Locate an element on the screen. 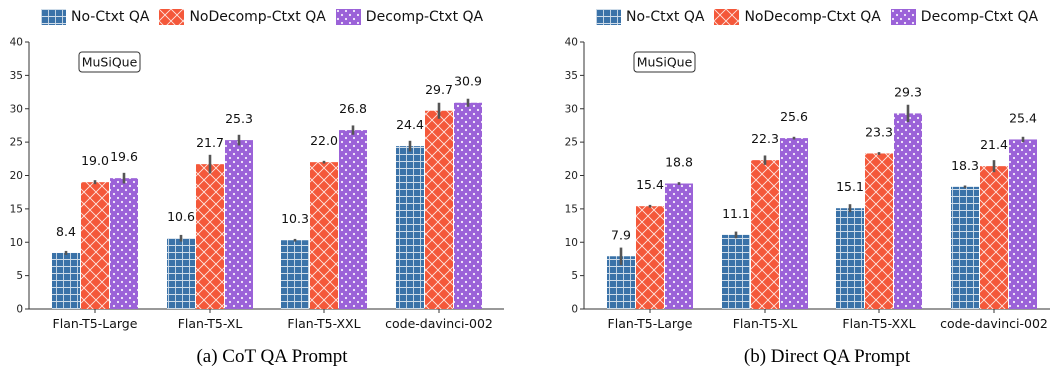  value-label: 24.4 is located at coordinates (410, 124).